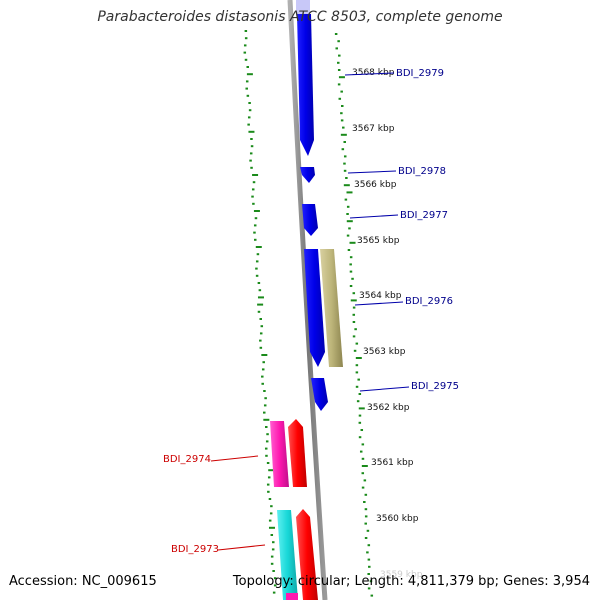  Describe the element at coordinates (377, 232) in the screenshot. I see `forward-callouts` at that location.